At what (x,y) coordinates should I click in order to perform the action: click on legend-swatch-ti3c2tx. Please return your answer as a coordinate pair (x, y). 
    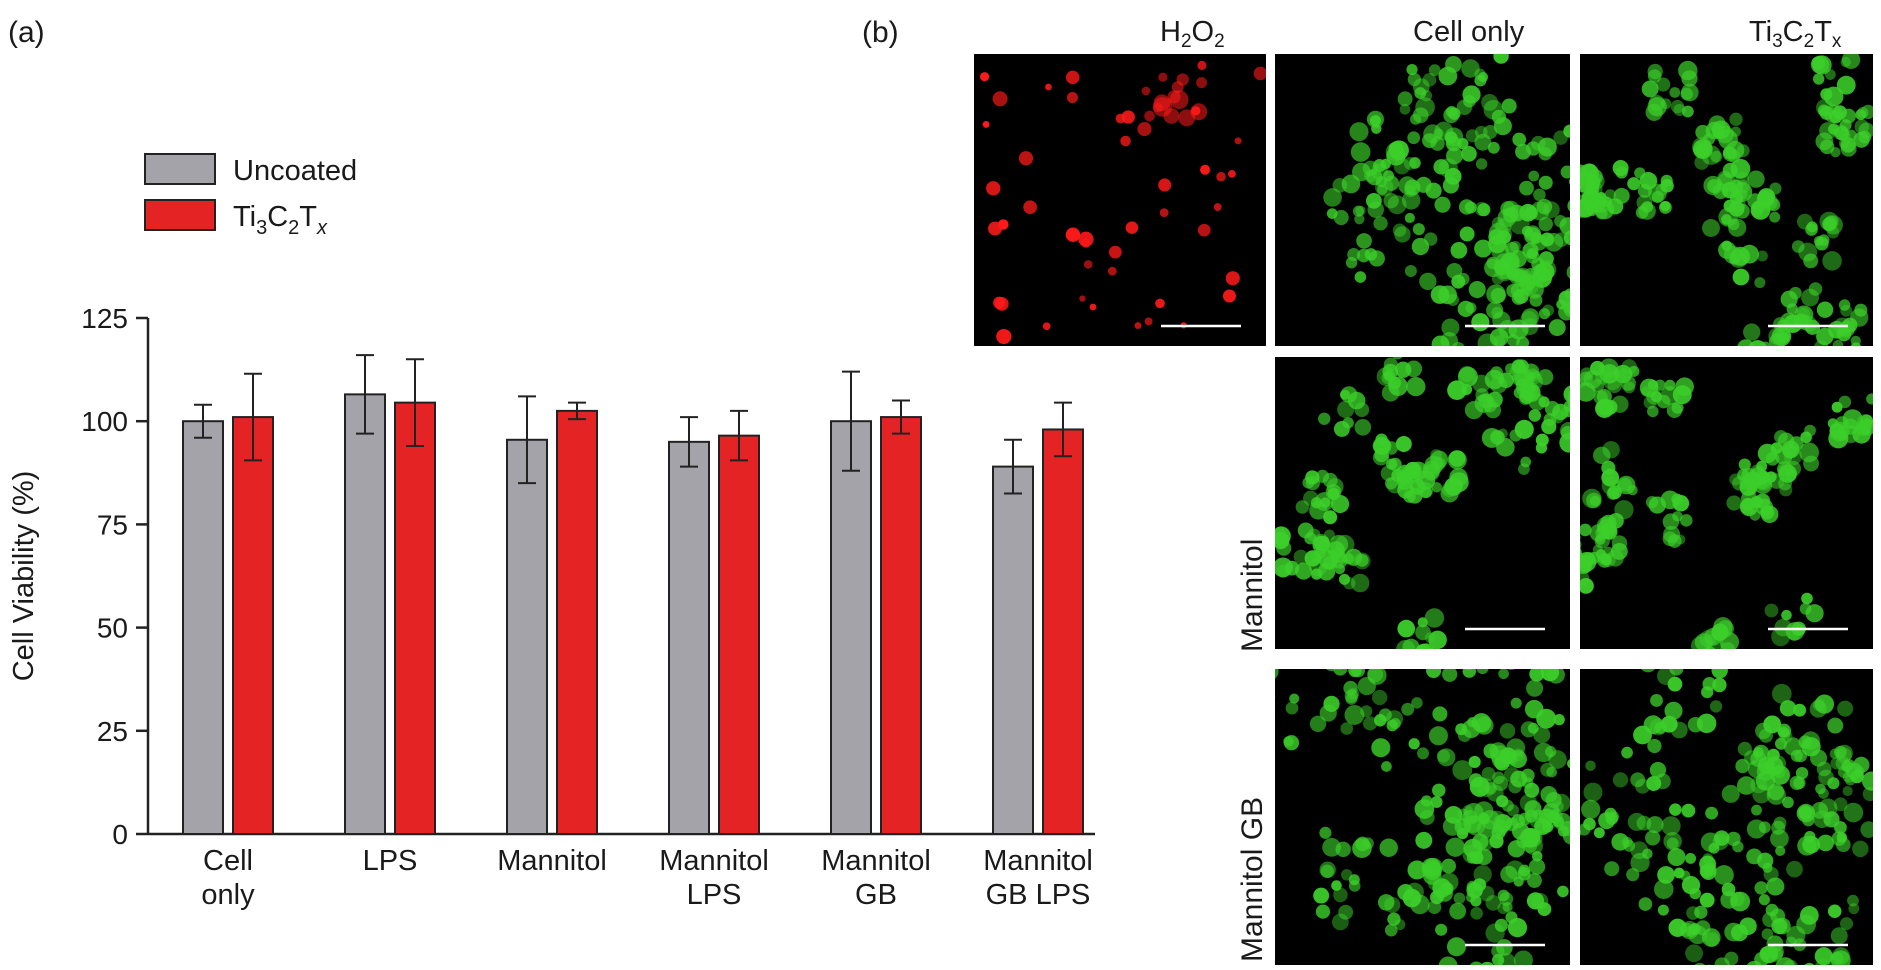
    Looking at the image, I should click on (180, 215).